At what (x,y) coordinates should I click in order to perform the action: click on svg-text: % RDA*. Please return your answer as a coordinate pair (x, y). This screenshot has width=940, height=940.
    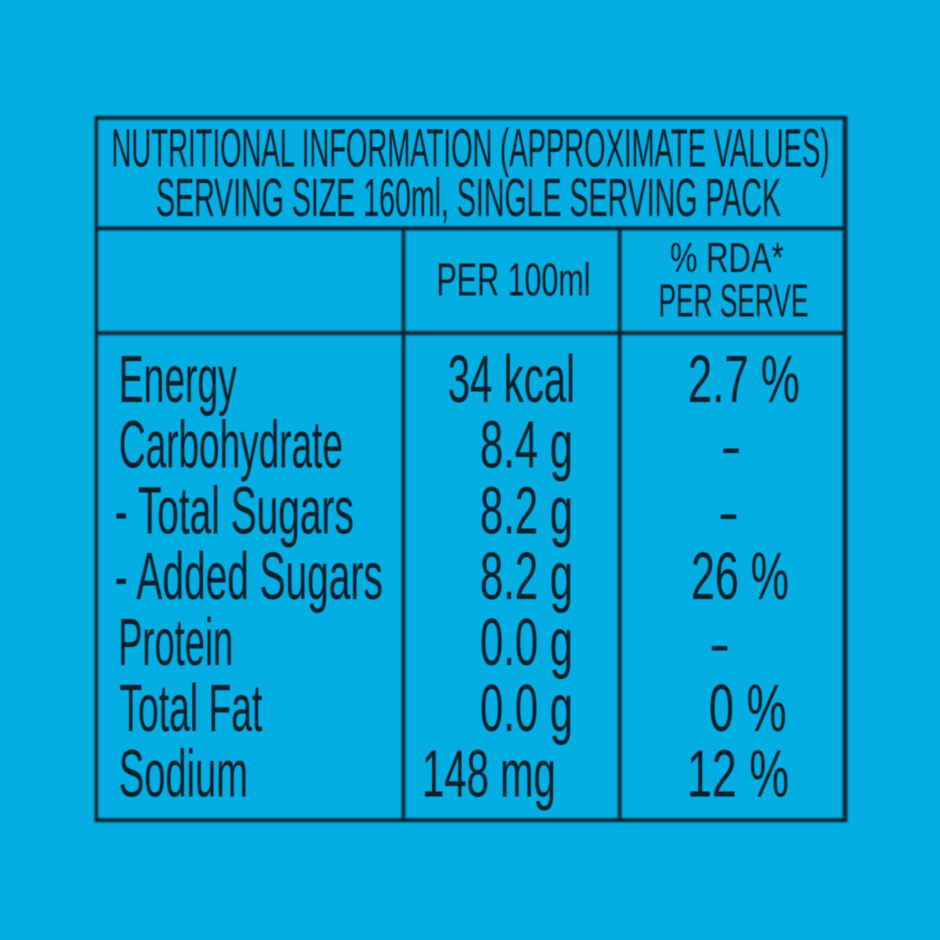
    Looking at the image, I should click on (727, 257).